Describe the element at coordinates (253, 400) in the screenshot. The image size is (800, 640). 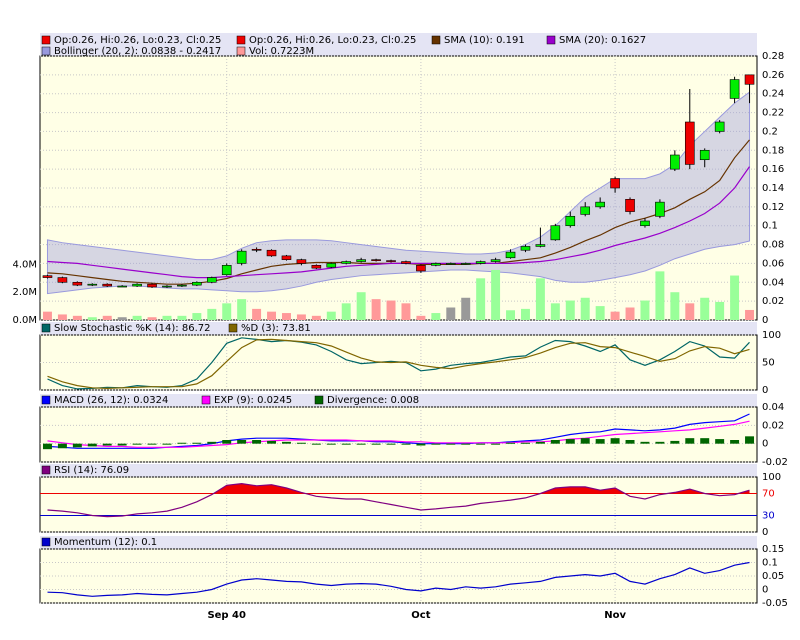
I see `legend-label: EXP (9): 0.0245` at that location.